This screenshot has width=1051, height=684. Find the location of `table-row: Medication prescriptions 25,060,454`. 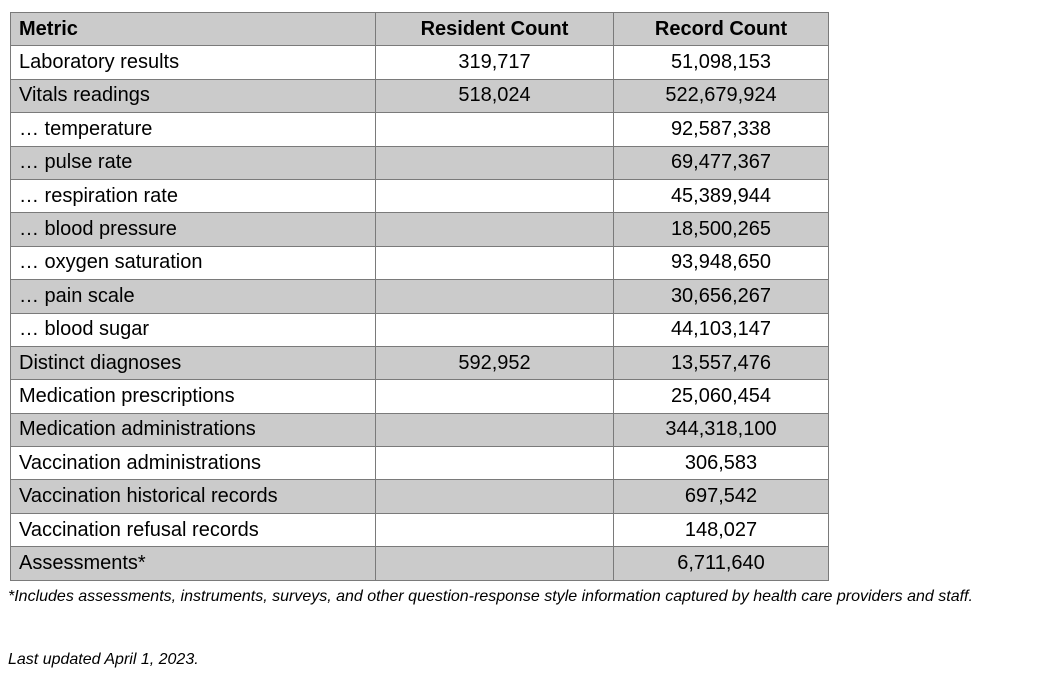

table-row: Medication prescriptions 25,060,454 is located at coordinates (419, 396).